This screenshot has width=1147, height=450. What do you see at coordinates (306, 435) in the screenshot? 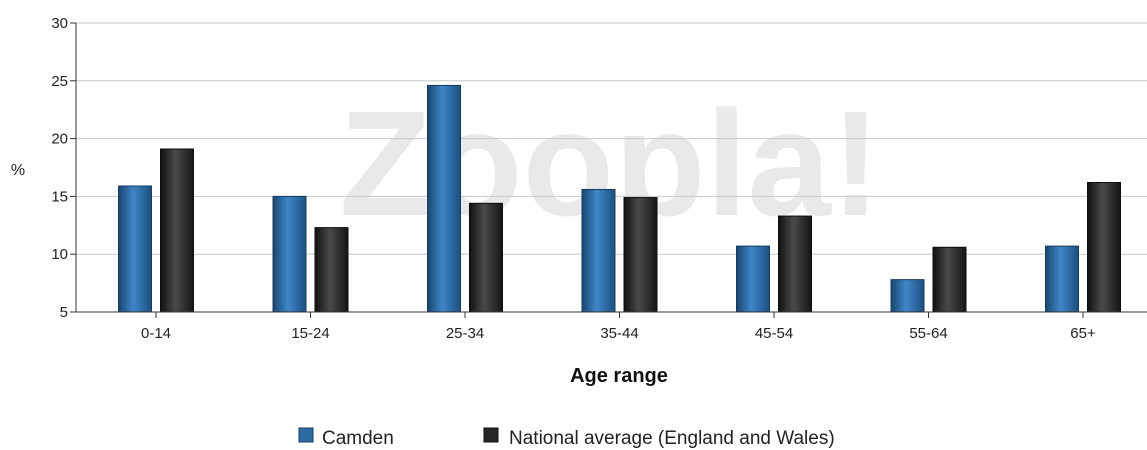
I see `legend-swatch-camden` at bounding box center [306, 435].